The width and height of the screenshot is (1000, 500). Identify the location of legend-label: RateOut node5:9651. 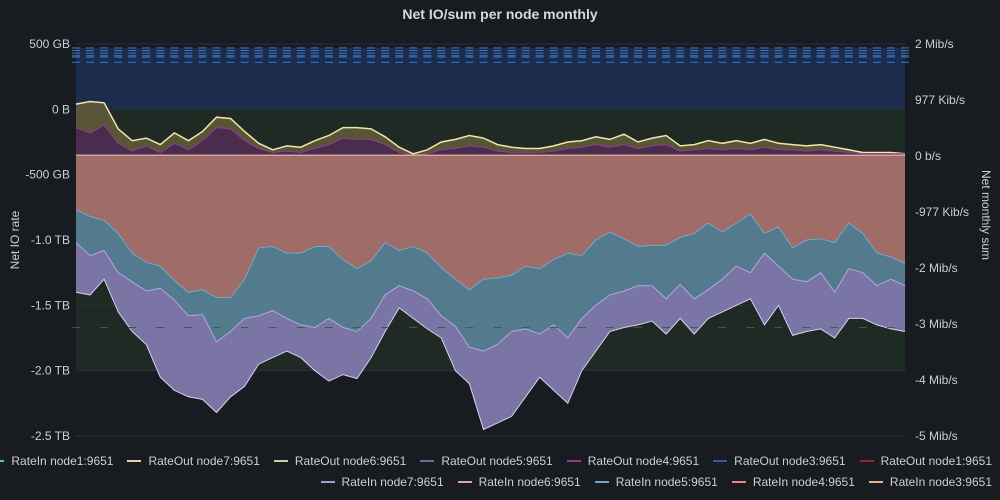
(497, 460).